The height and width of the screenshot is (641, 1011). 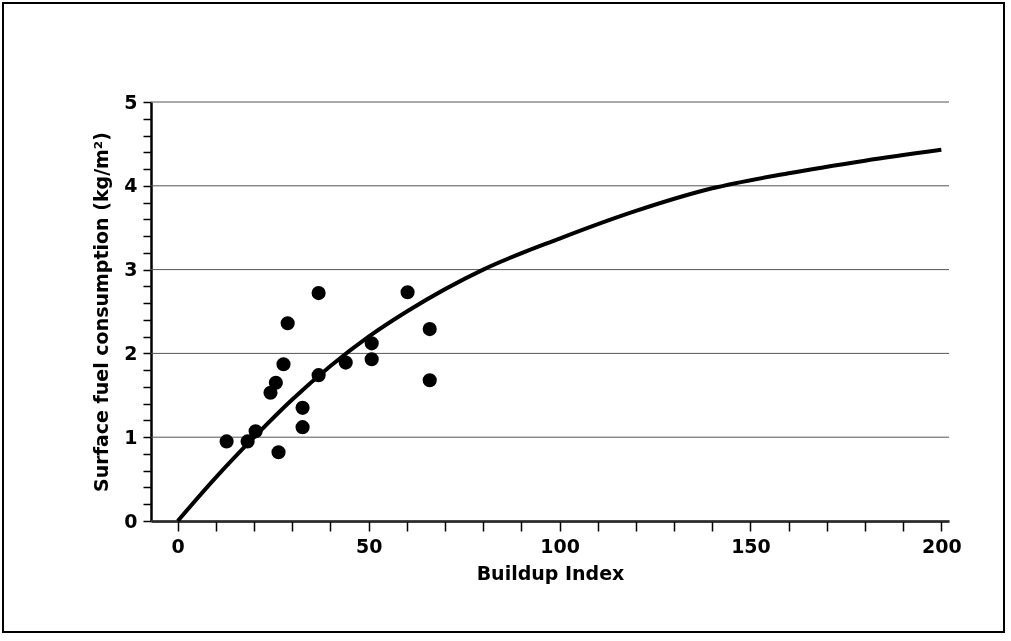 I want to click on y-tick-label: 0, so click(x=131, y=520).